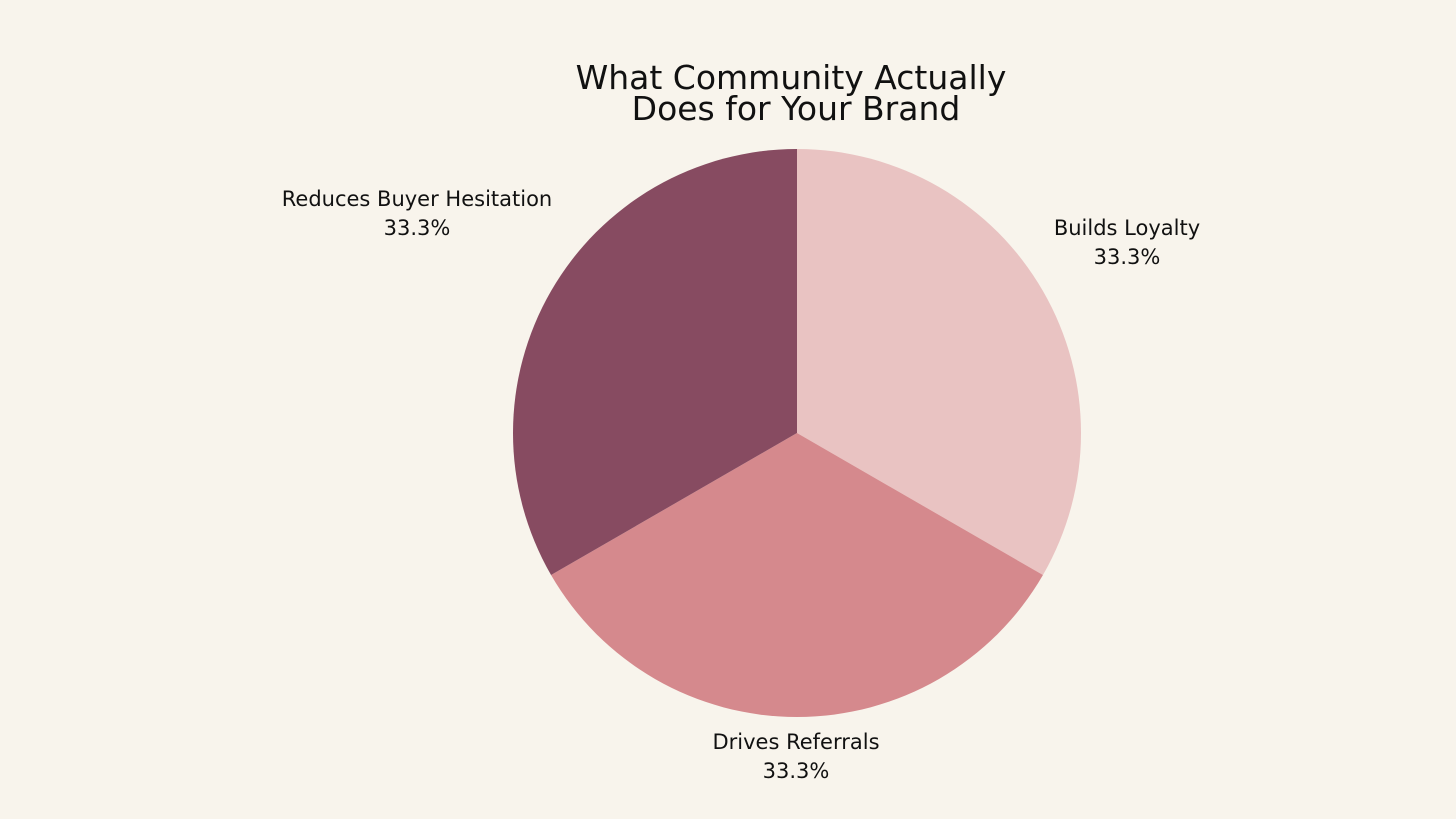 The width and height of the screenshot is (1456, 819). I want to click on chart-title-line-1: What Community Actually, so click(791, 77).